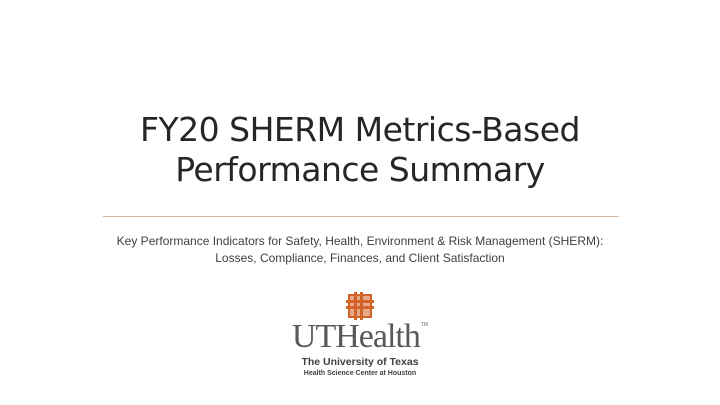 The width and height of the screenshot is (720, 405). Describe the element at coordinates (360, 129) in the screenshot. I see `title-line-1: FY20 SHERM Metrics-Based` at that location.